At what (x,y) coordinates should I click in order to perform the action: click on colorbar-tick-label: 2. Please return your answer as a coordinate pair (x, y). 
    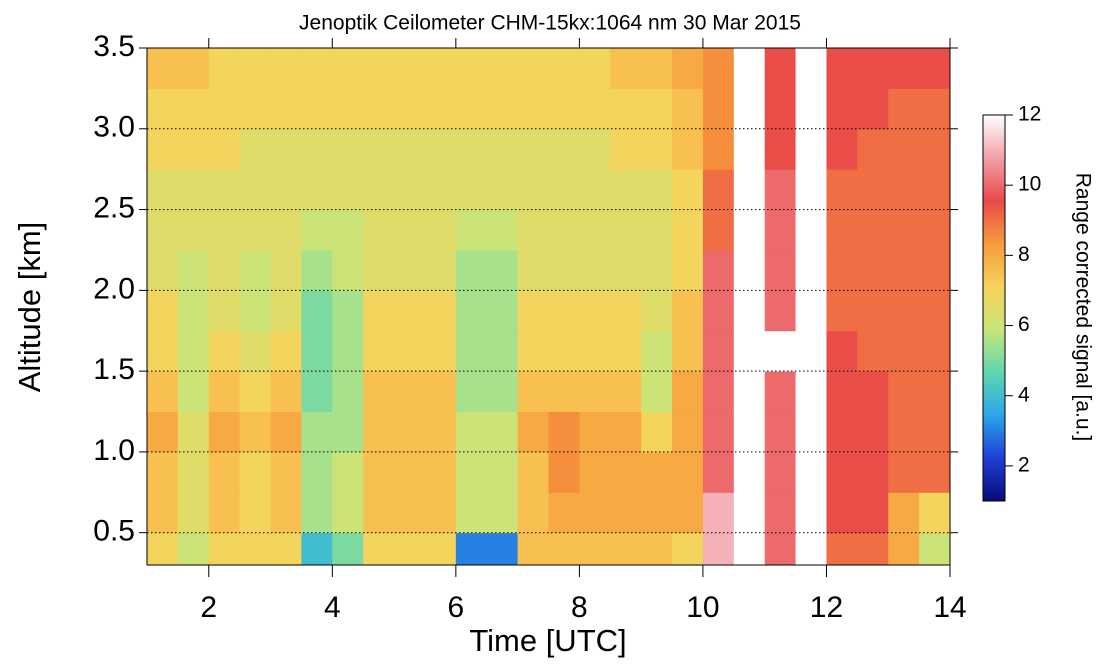
    Looking at the image, I should click on (1024, 464).